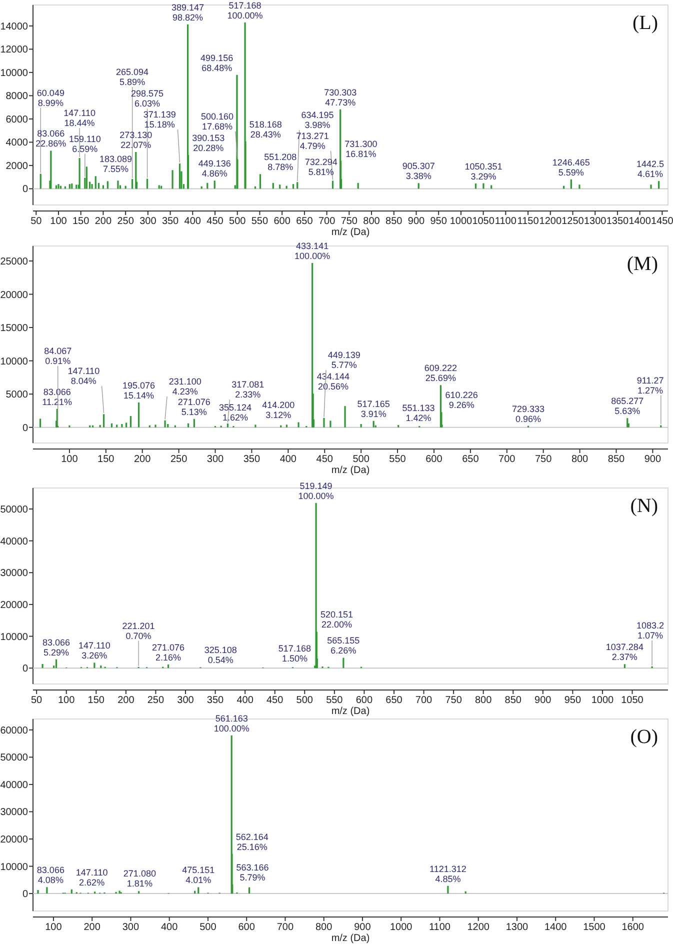  I want to click on annotation: 731.300 16.81%, so click(361, 148).